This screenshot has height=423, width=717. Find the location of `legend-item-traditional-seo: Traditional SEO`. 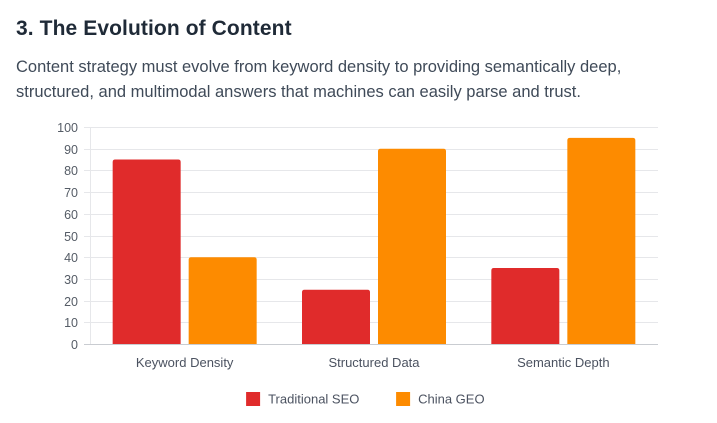

legend-item-traditional-seo: Traditional SEO is located at coordinates (302, 399).